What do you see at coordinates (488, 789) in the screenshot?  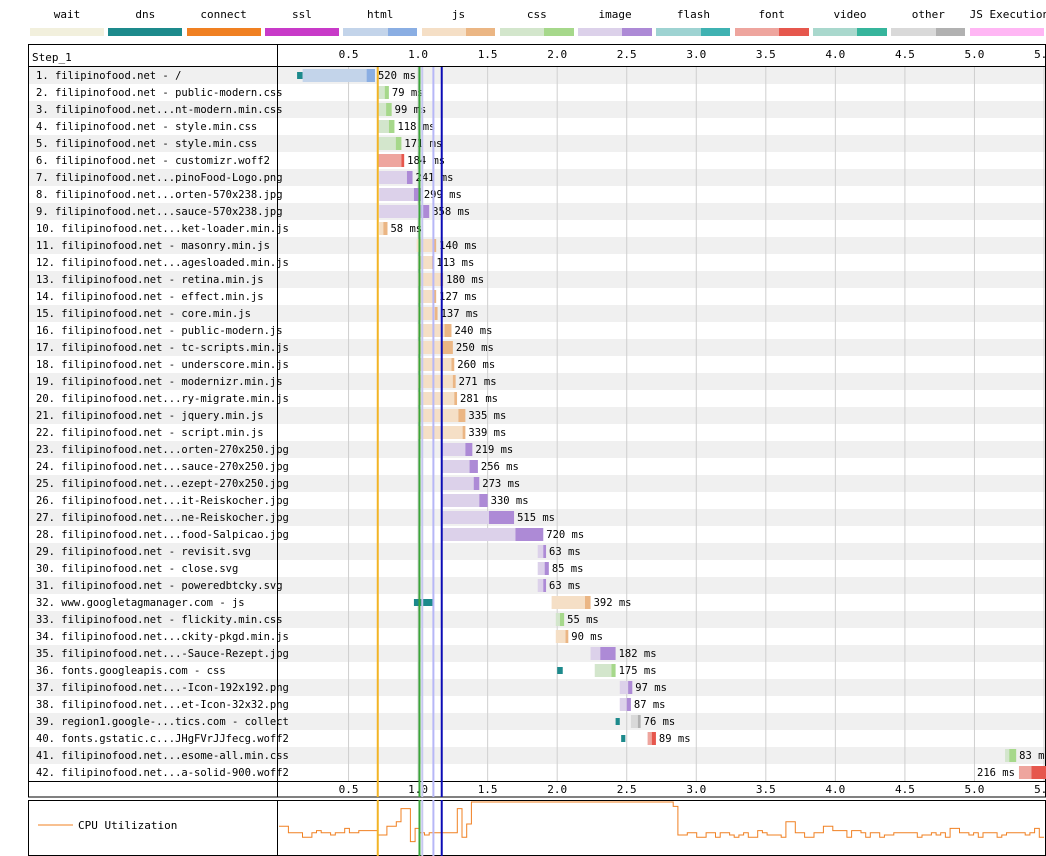 I see `tick-label-bottom: 1.5` at bounding box center [488, 789].